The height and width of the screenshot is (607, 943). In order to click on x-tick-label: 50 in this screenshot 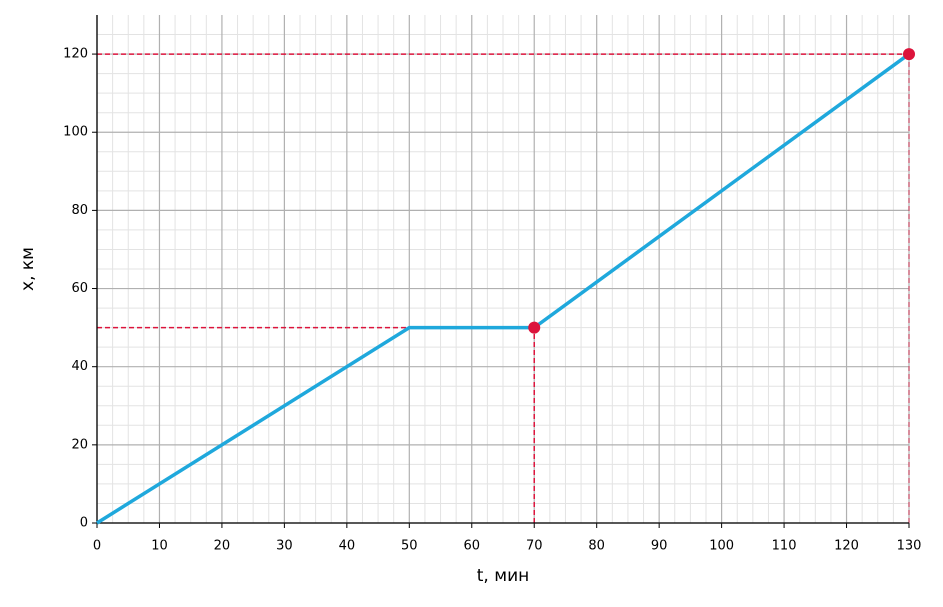, I will do `click(409, 546)`.